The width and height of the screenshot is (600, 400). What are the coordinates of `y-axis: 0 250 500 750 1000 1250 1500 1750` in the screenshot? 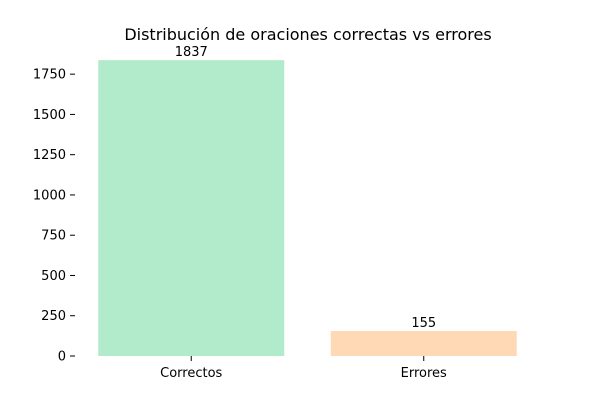 It's located at (54, 216).